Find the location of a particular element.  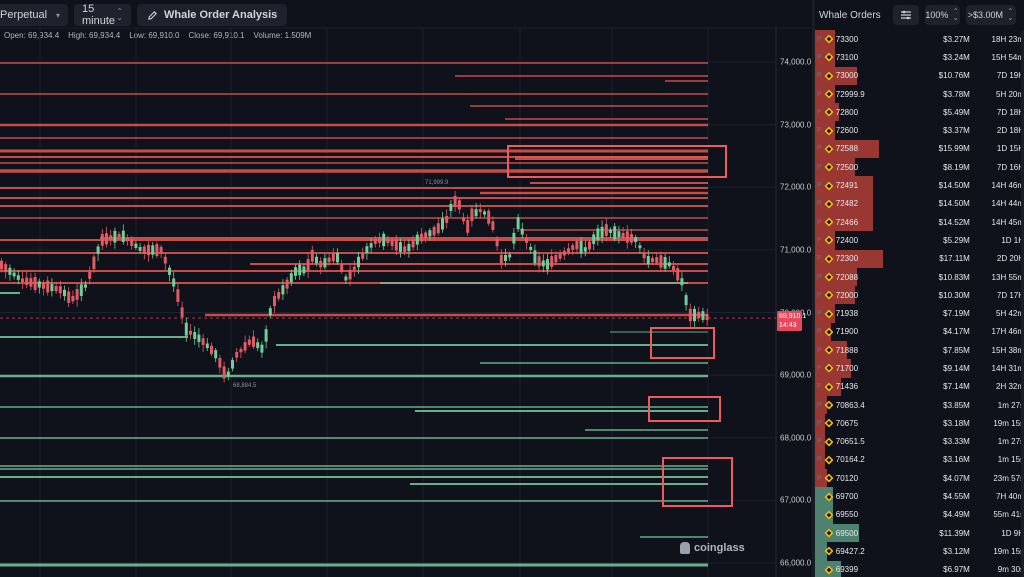

order-amount: $17.11M is located at coordinates (954, 259).